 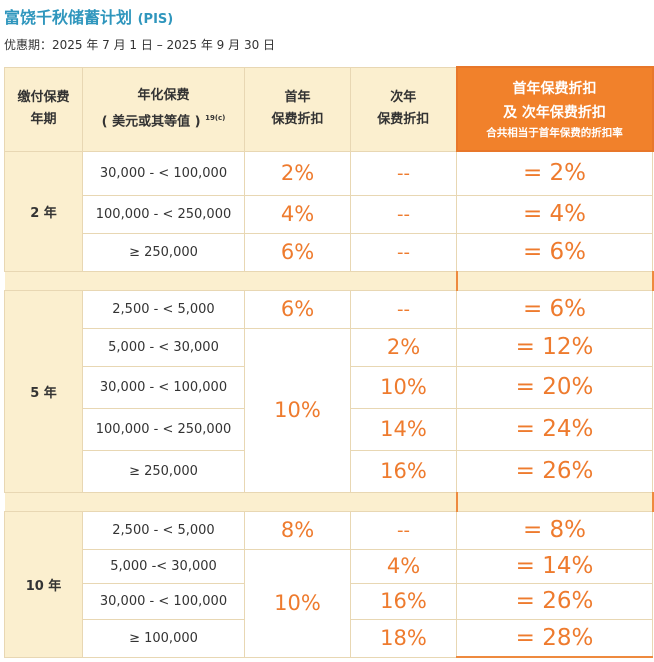 I want to click on table-row: 30,000 - < 100,000 10% = 20%, so click(x=329, y=387).